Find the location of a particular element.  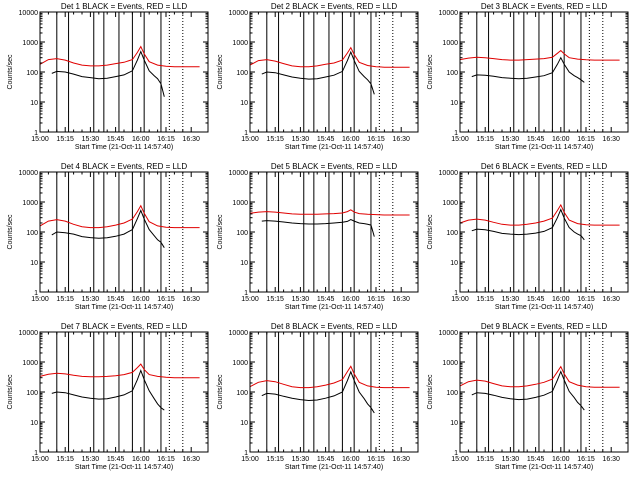

chart6-series-events is located at coordinates (528, 224).